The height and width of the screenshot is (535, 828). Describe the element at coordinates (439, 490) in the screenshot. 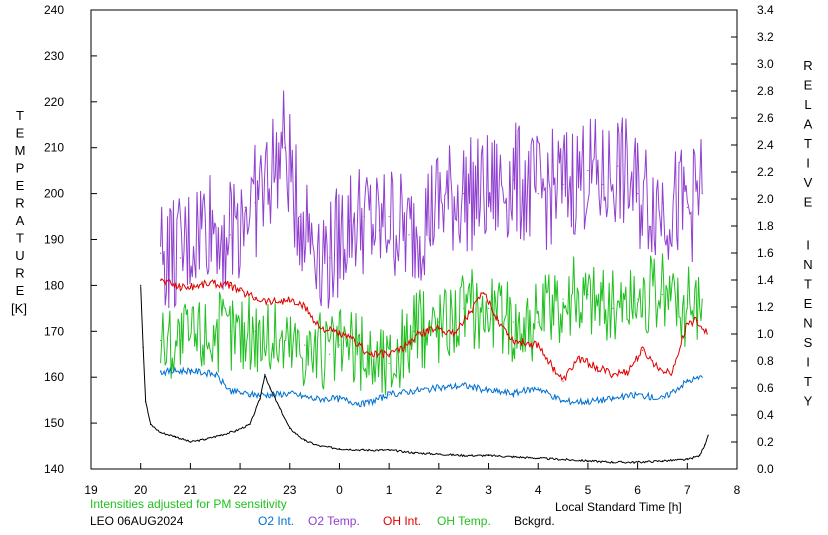

I see `x-tick-label: 2` at that location.